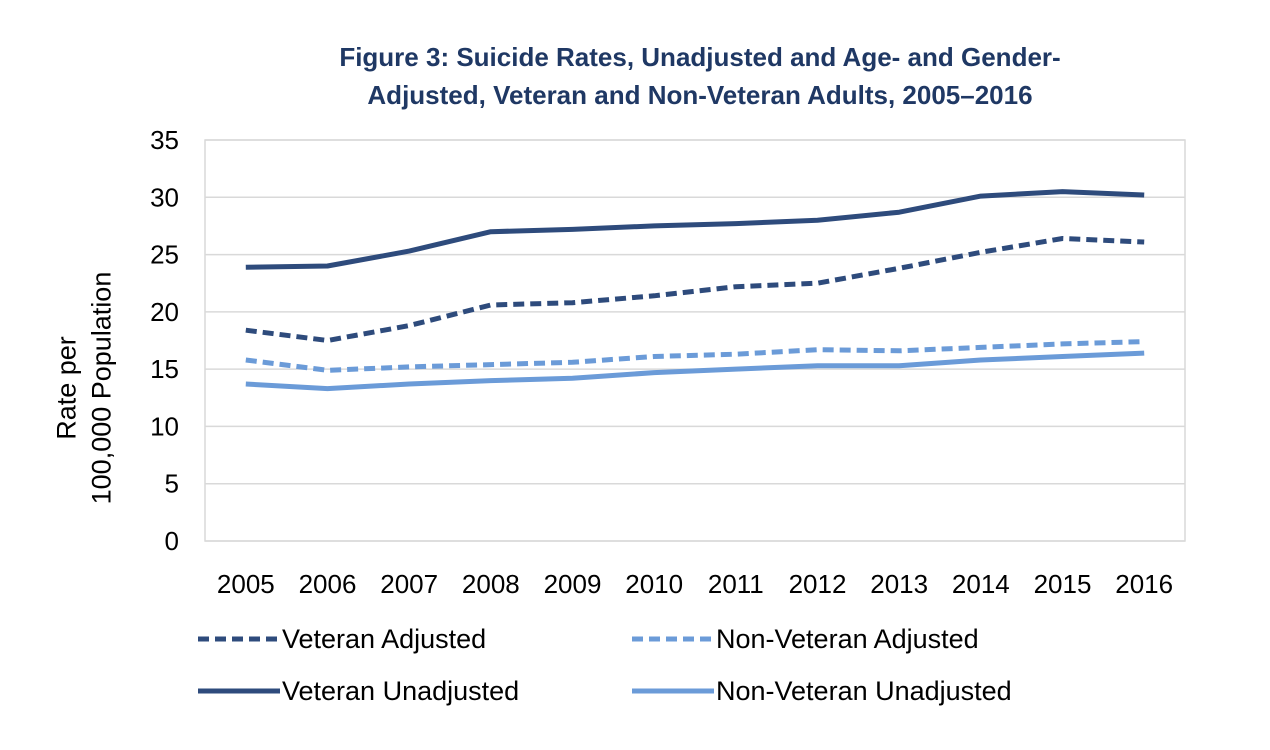 This screenshot has height=750, width=1270. What do you see at coordinates (239, 639) in the screenshot?
I see `legend-swatch-dashed-dark` at bounding box center [239, 639].